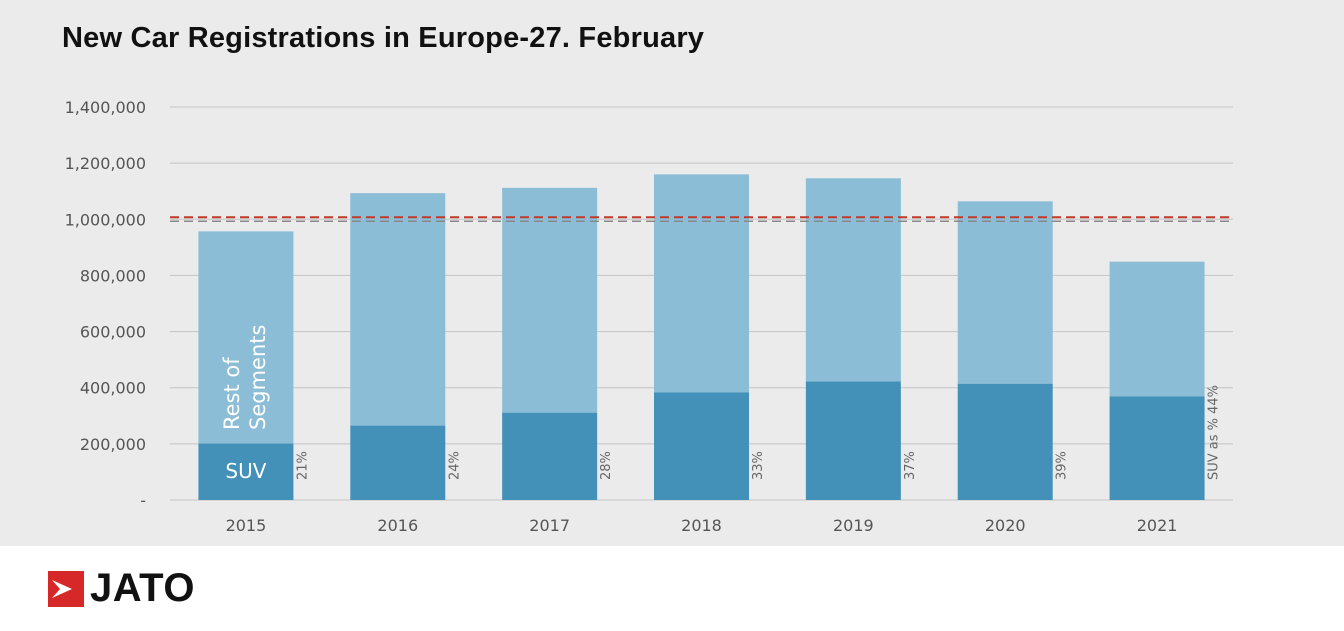  Describe the element at coordinates (105, 107) in the screenshot. I see `y-tick-label: 1,400,000` at that location.